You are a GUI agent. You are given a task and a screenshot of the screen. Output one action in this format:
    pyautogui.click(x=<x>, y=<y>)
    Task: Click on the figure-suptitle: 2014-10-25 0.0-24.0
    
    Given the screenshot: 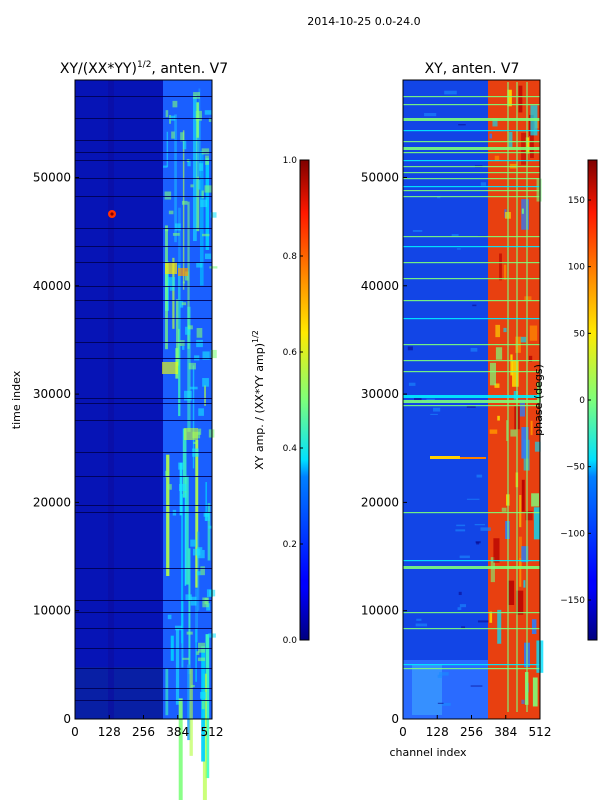 What is the action you would take?
    pyautogui.click(x=363, y=21)
    